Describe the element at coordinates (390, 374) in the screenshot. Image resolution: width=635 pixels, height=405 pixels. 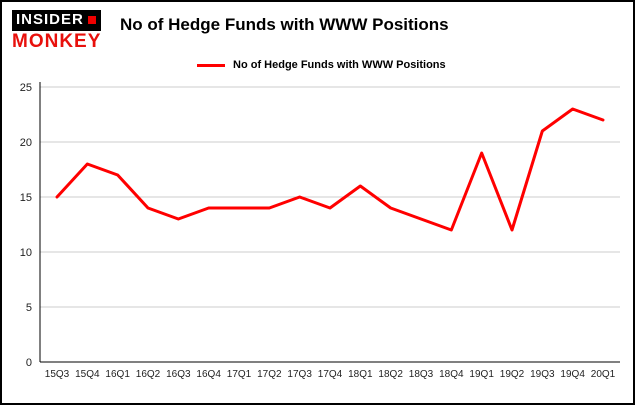
I see `x-tick-label: 18Q2` at that location.